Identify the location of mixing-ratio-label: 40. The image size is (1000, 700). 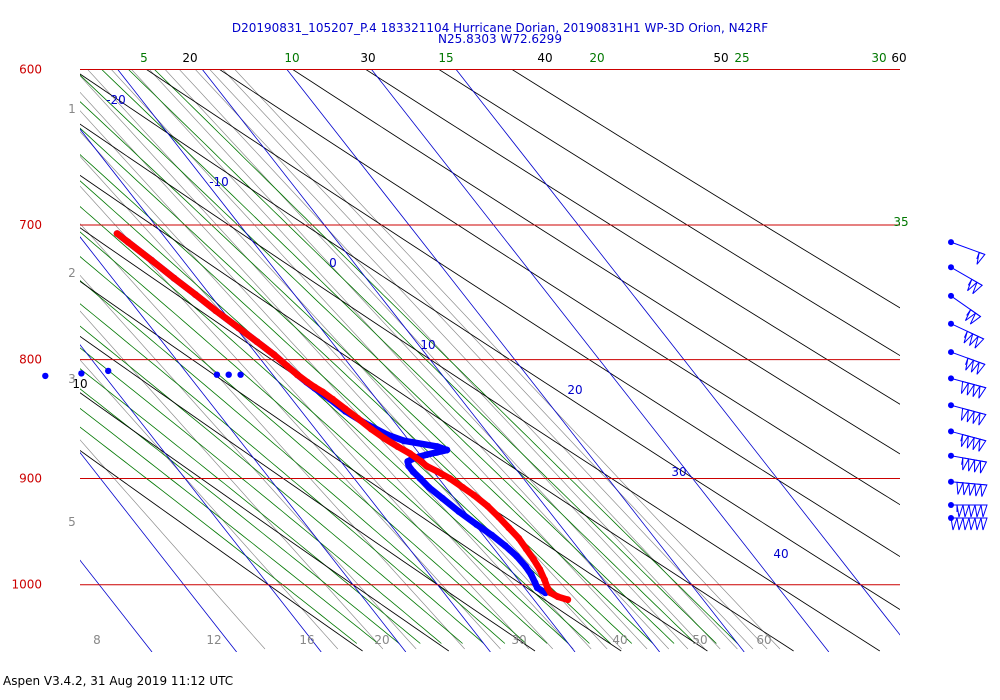
(619, 640).